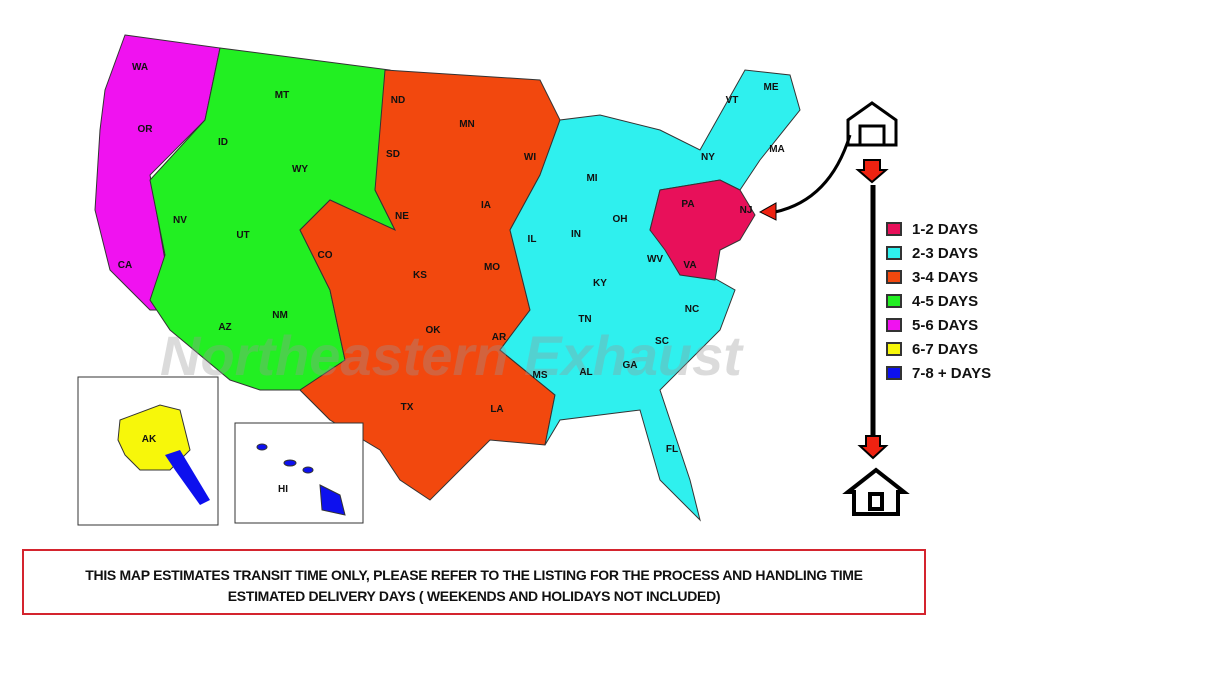  I want to click on state-label-ma: MA, so click(777, 149).